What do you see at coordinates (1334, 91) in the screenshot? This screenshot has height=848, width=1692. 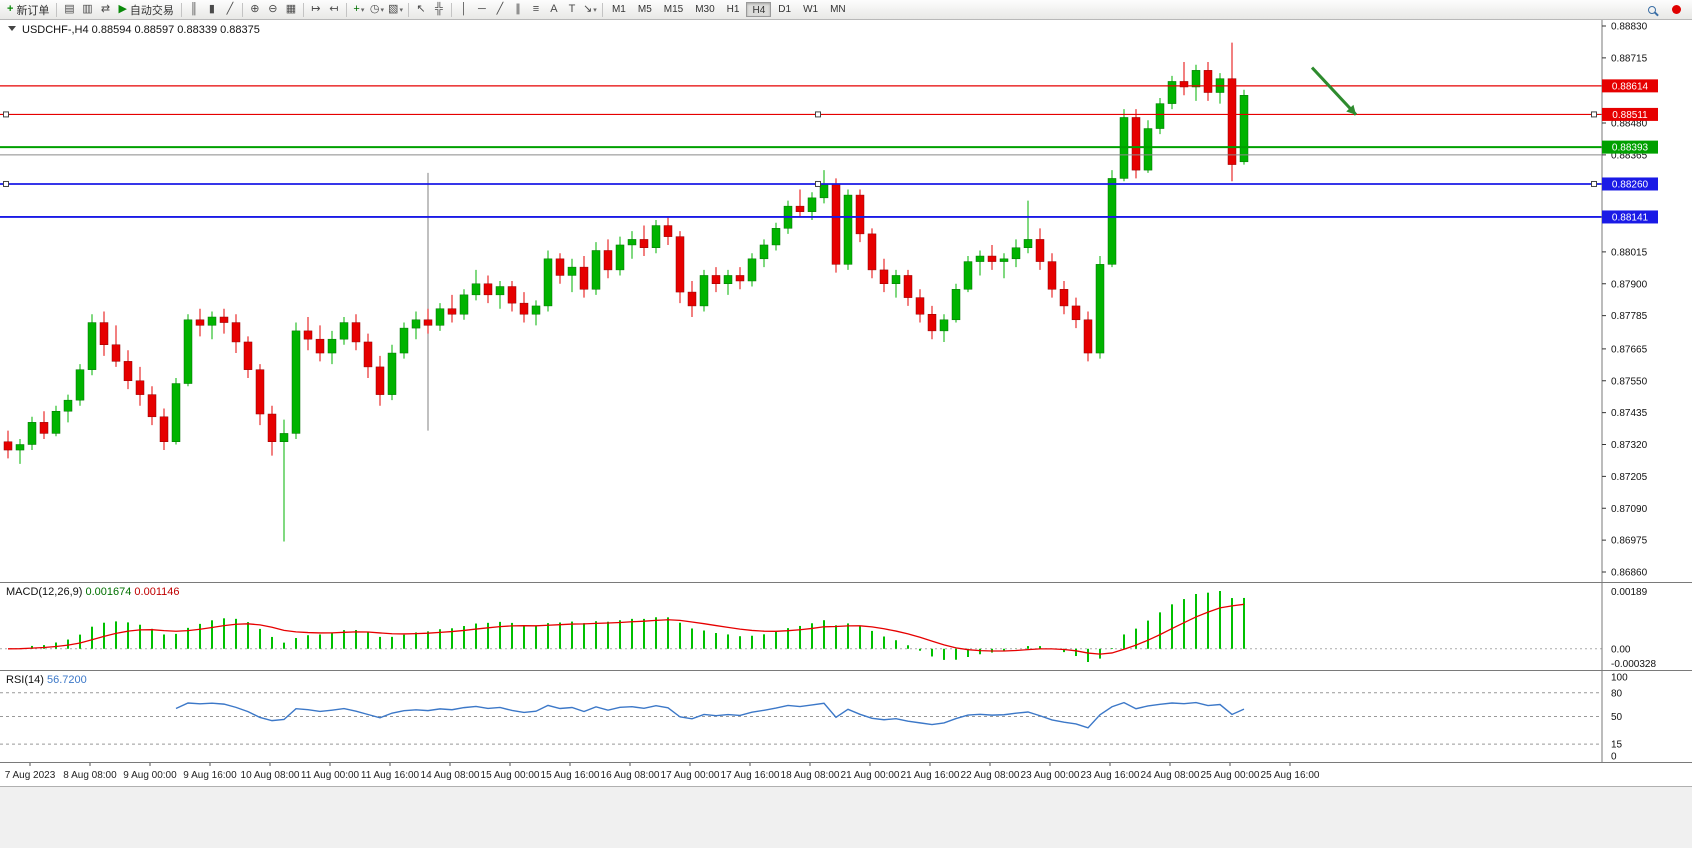 I see `trend-arrow-annotation` at bounding box center [1334, 91].